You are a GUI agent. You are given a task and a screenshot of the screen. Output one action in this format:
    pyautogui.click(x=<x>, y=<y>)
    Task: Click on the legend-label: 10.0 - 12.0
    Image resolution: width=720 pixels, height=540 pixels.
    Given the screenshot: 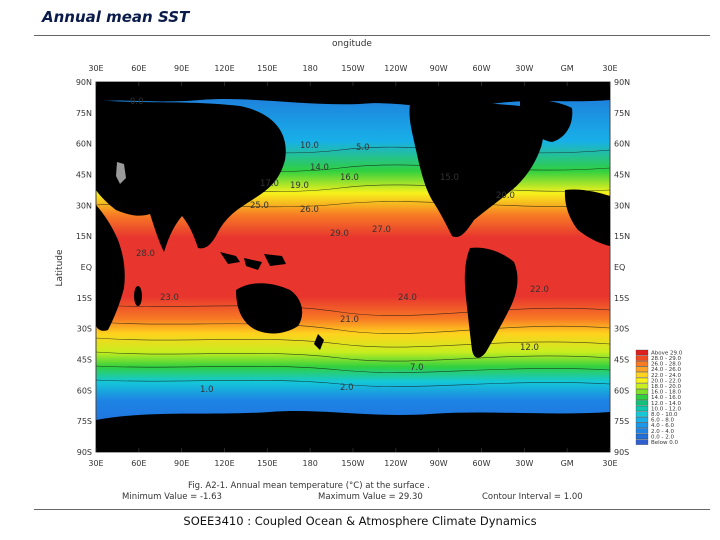 What is the action you would take?
    pyautogui.click(x=666, y=409)
    